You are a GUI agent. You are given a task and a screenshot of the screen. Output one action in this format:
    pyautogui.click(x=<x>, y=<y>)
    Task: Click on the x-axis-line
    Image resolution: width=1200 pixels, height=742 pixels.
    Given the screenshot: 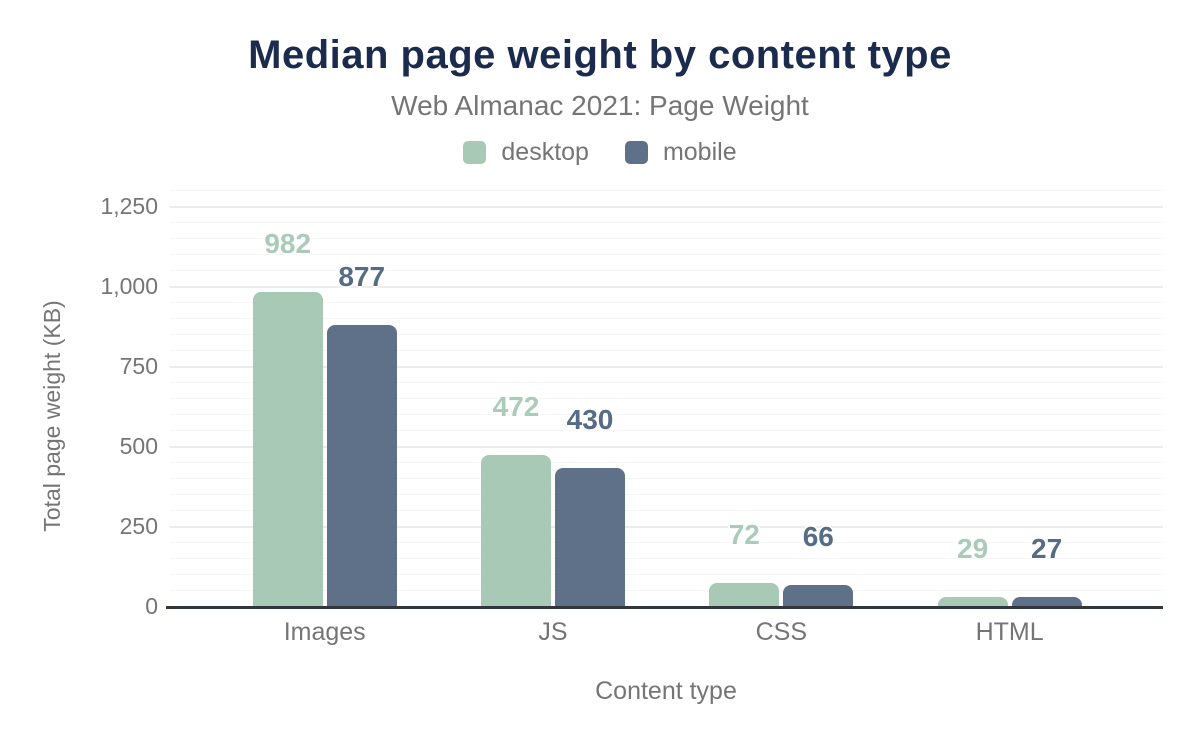 What is the action you would take?
    pyautogui.click(x=664, y=607)
    